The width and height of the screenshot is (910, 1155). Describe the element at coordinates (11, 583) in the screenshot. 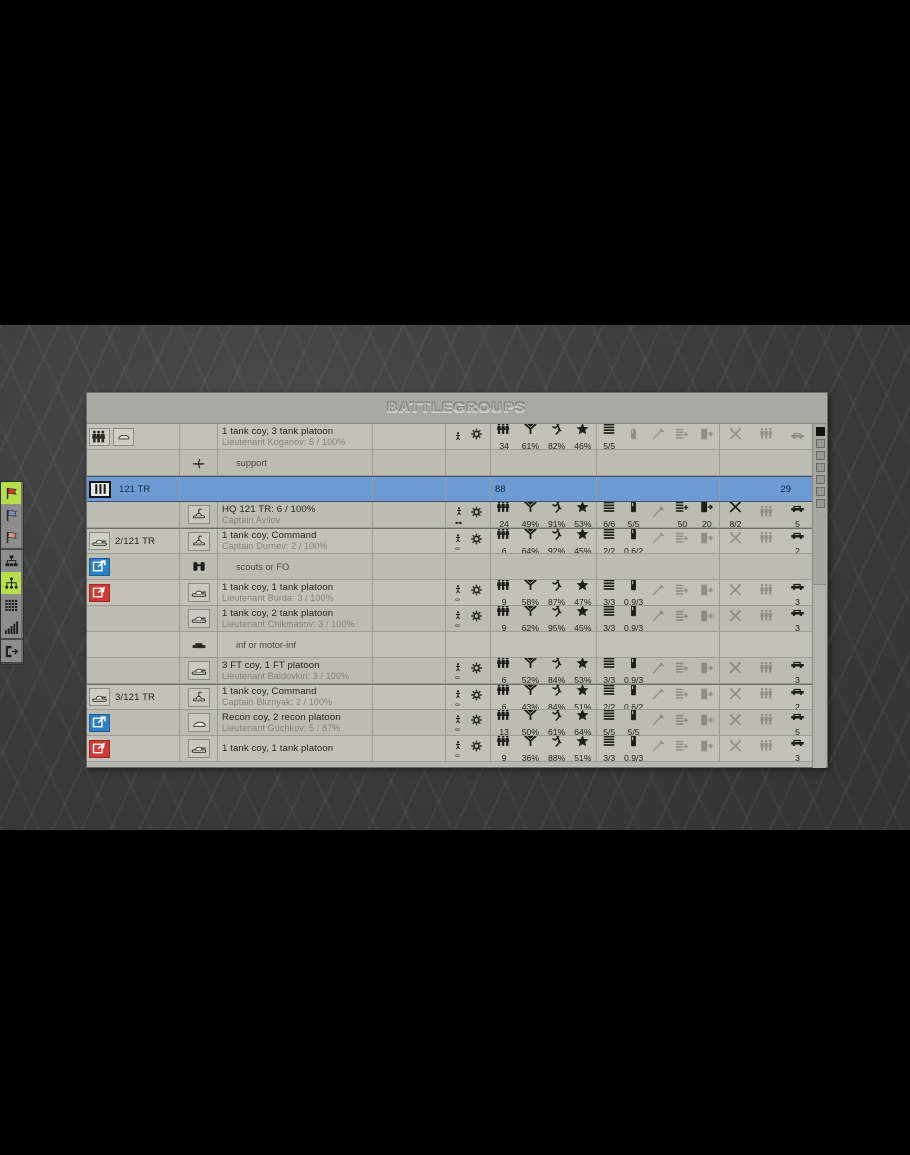

I see `org-chart-green-icon` at that location.